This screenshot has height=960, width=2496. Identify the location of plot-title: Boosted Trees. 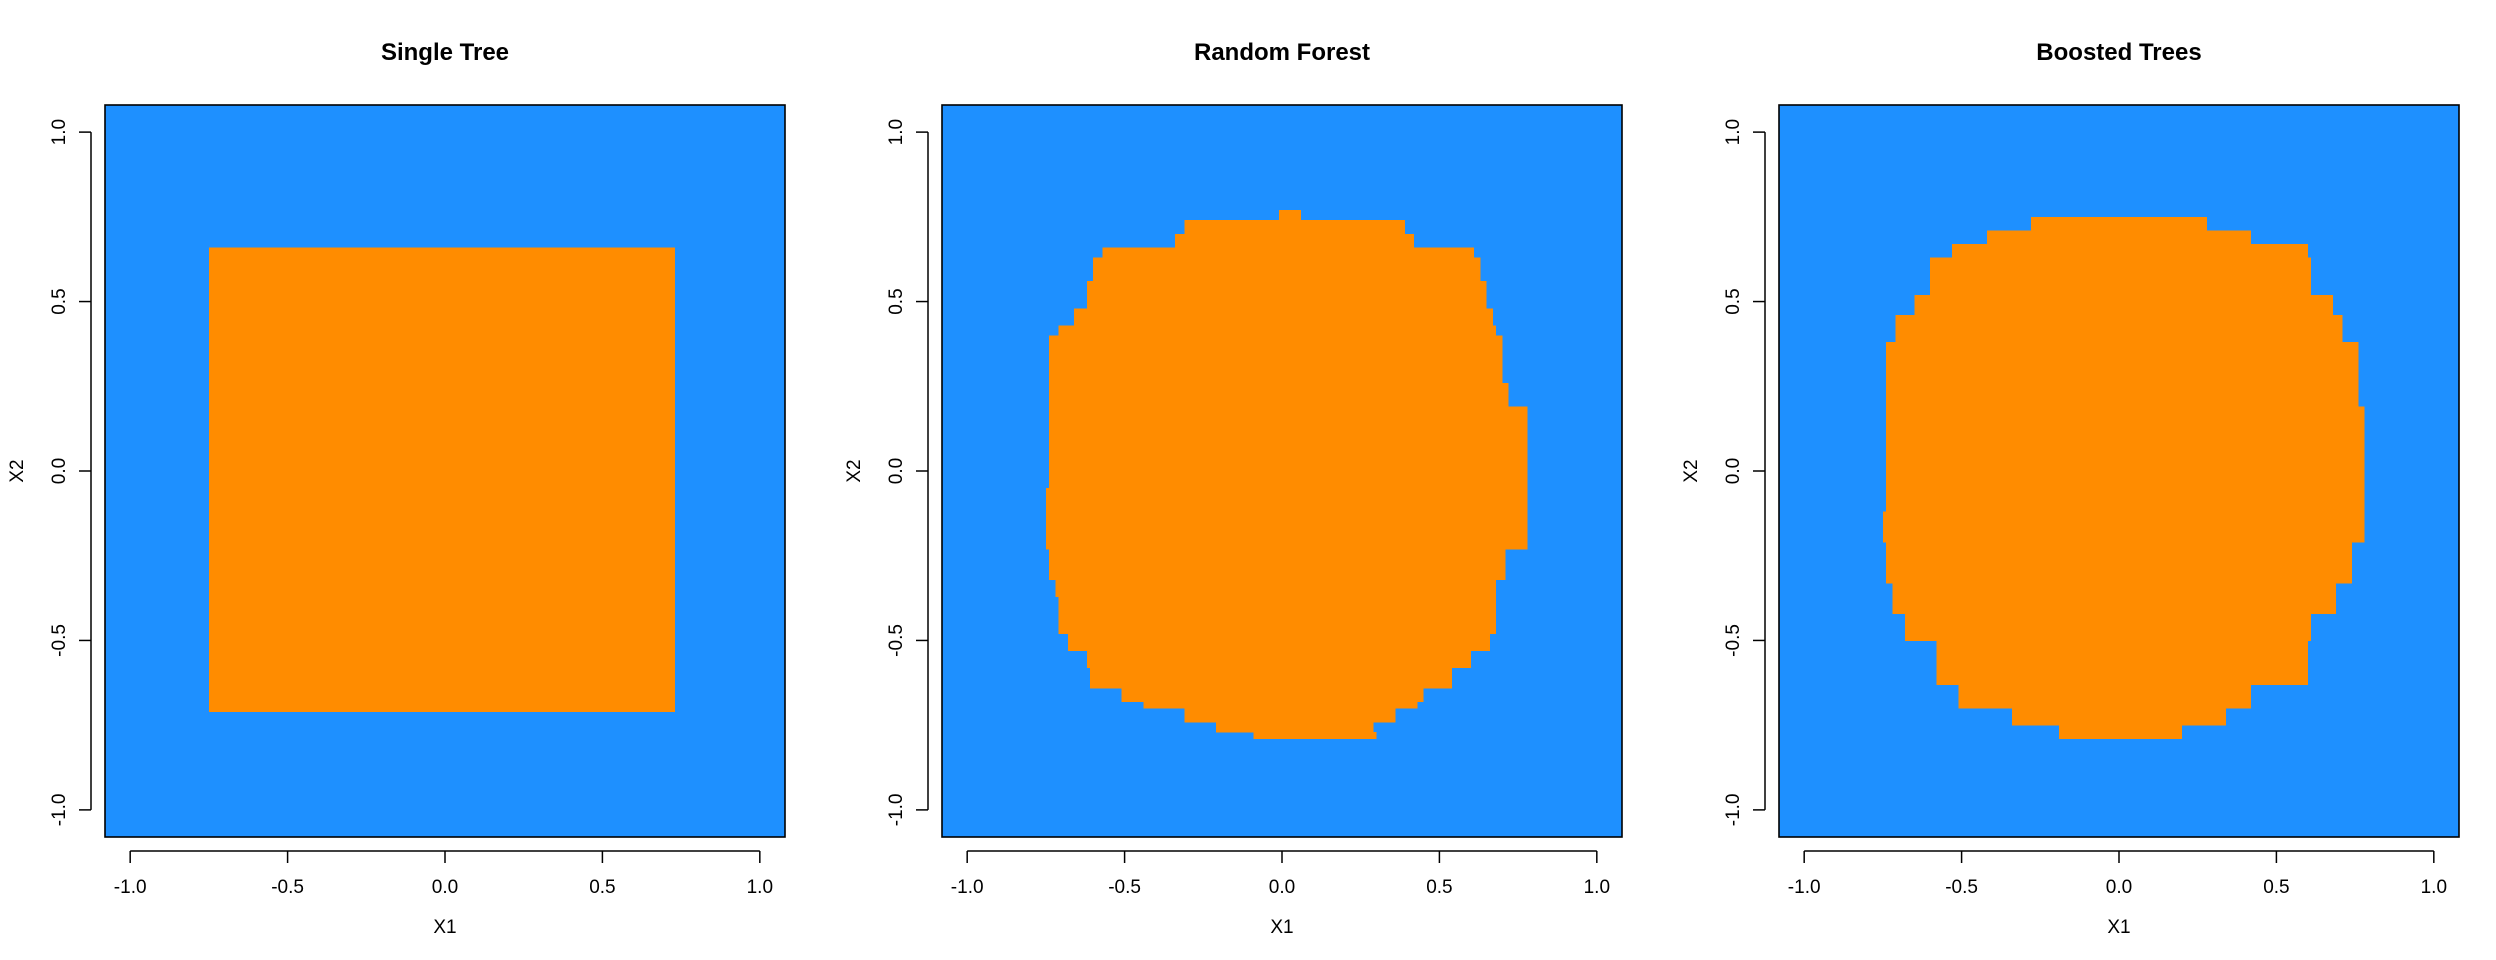
(2118, 52).